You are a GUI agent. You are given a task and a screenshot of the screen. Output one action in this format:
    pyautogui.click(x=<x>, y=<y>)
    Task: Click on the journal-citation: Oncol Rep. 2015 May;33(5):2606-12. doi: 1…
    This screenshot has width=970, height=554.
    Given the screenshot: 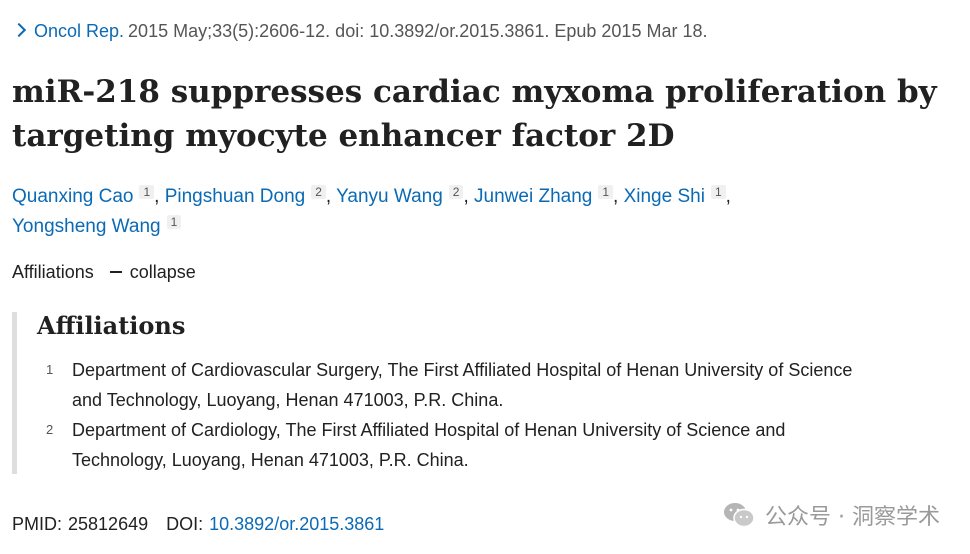 What is the action you would take?
    pyautogui.click(x=359, y=31)
    